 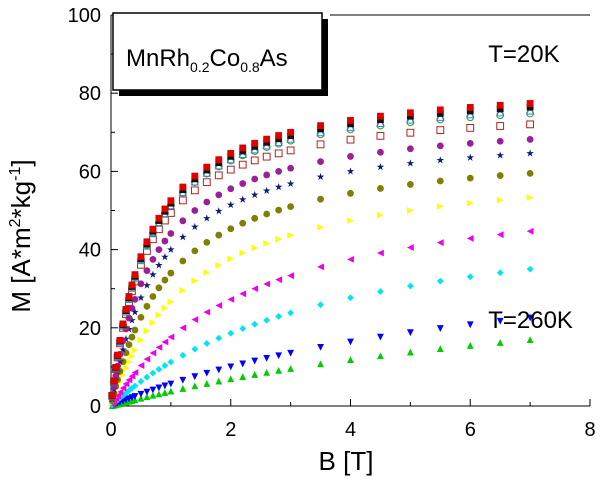 I want to click on x-tick-label: 6, so click(x=470, y=430).